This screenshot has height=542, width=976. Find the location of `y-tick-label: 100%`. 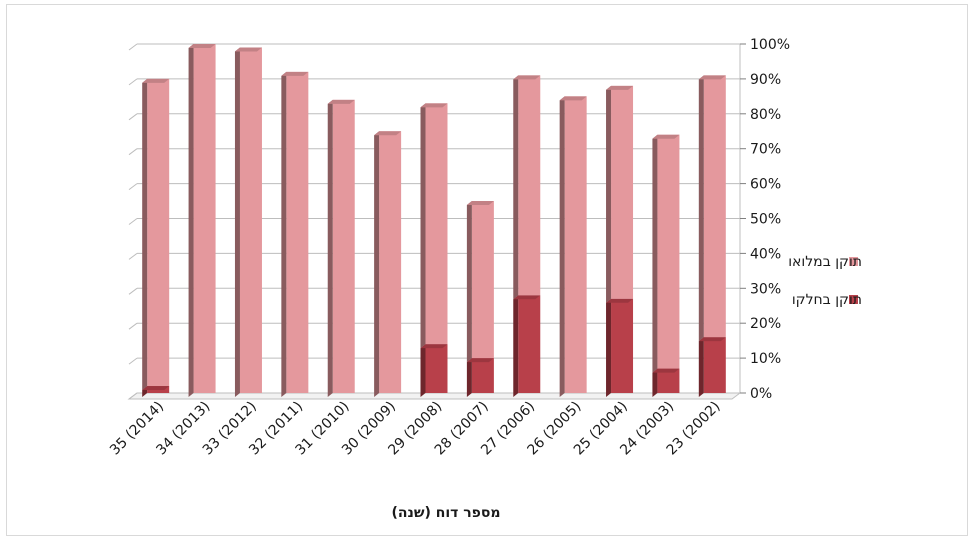

y-tick-label: 100% is located at coordinates (770, 45).